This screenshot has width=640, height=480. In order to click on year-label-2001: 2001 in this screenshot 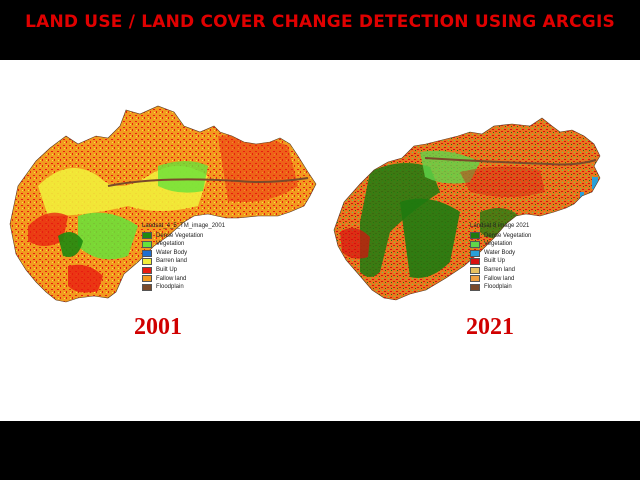, I will do `click(158, 327)`.